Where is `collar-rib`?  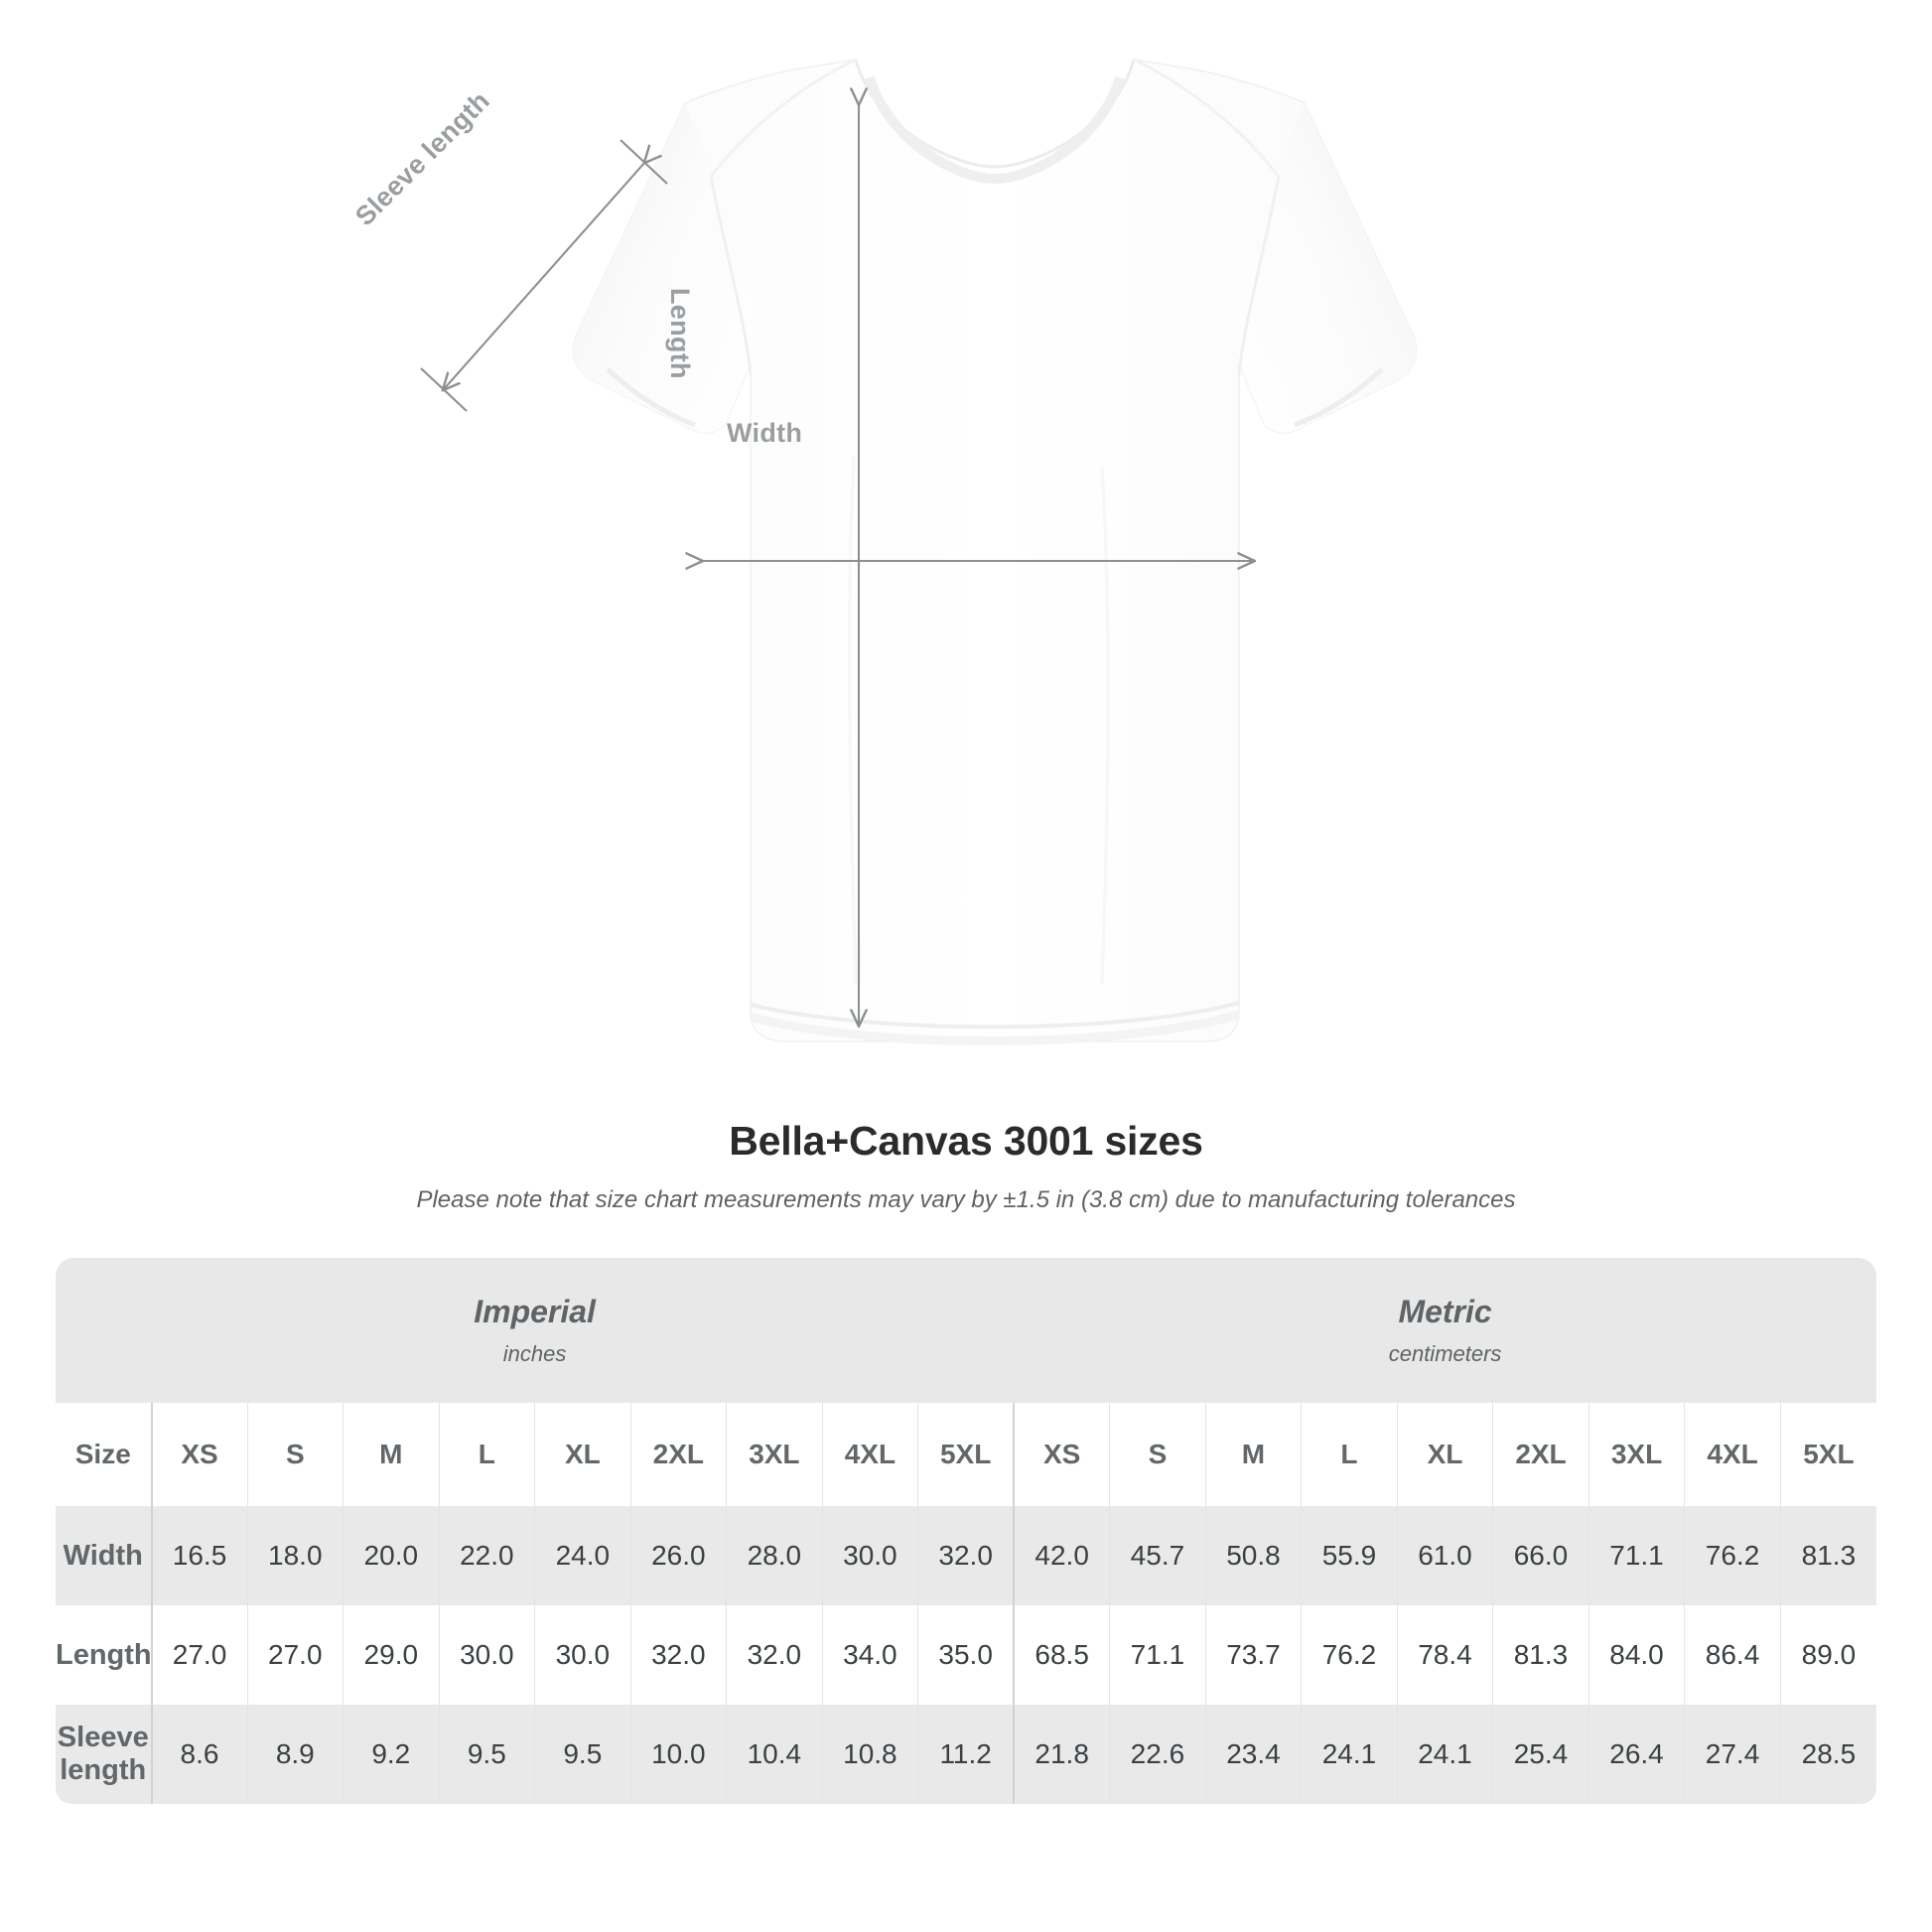 collar-rib is located at coordinates (995, 130).